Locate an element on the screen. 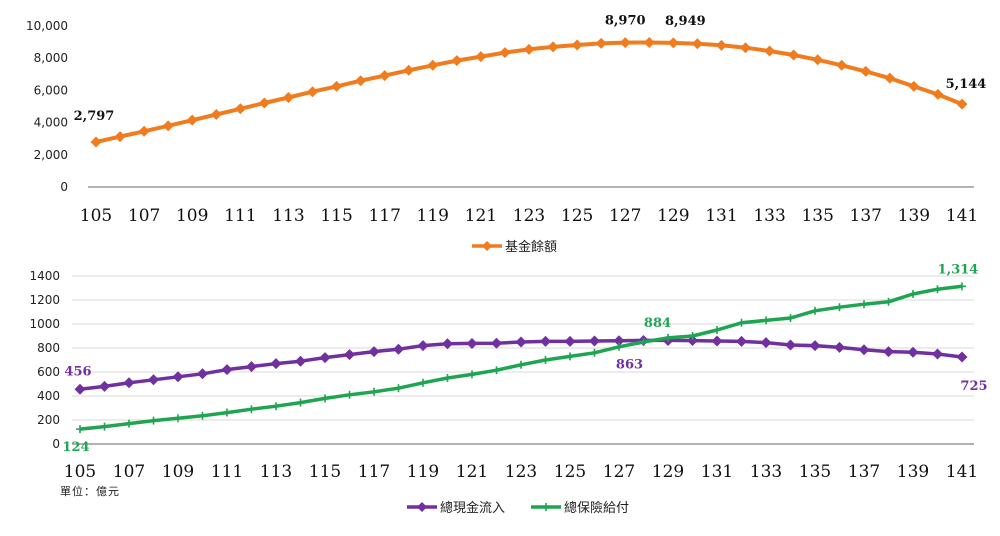  x-tick-label: 111 is located at coordinates (240, 216).